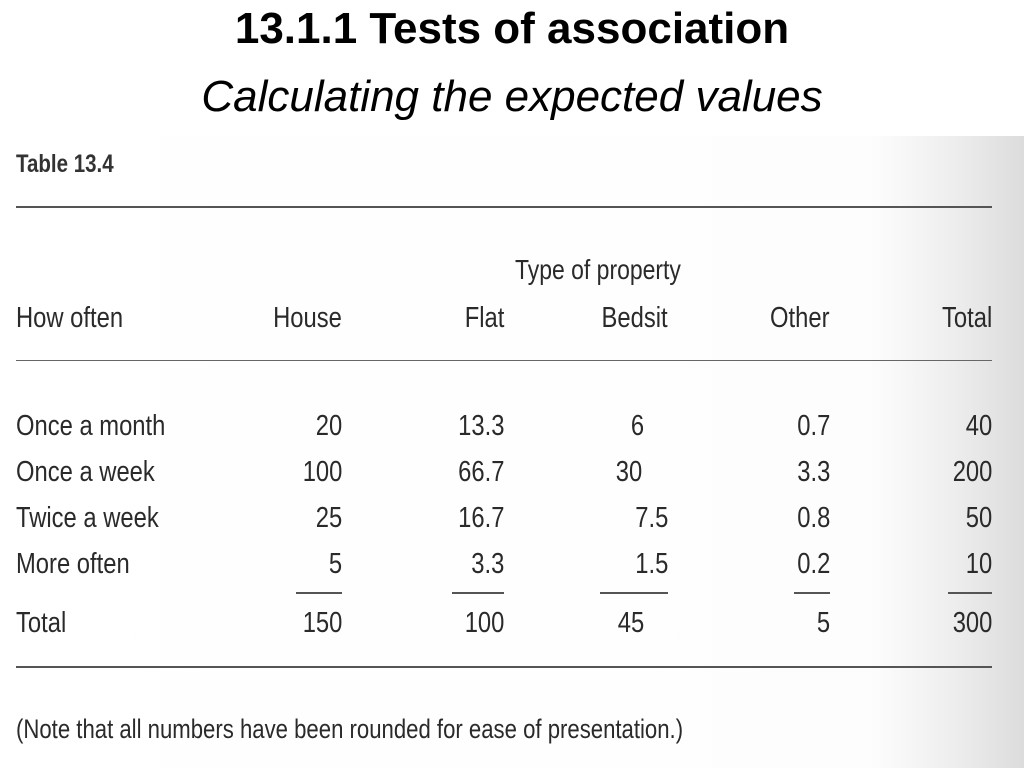 This screenshot has width=1024, height=768. What do you see at coordinates (504, 360) in the screenshot?
I see `header-rule` at bounding box center [504, 360].